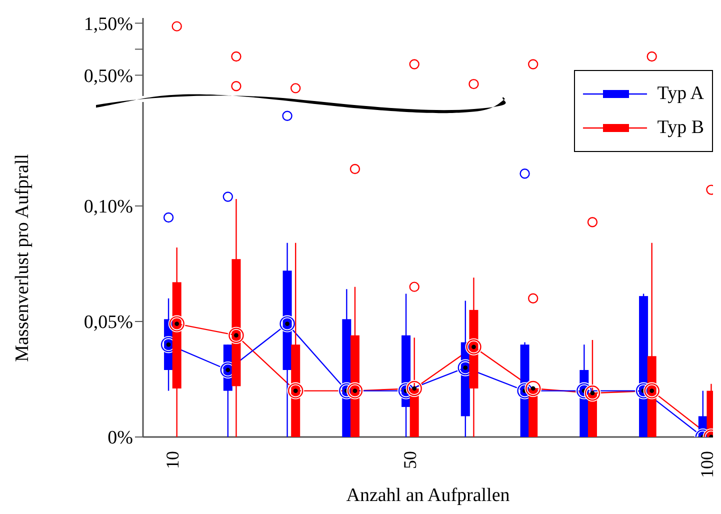 The image size is (721, 514). I want to click on y-tick-label: 0%, so click(121, 438).